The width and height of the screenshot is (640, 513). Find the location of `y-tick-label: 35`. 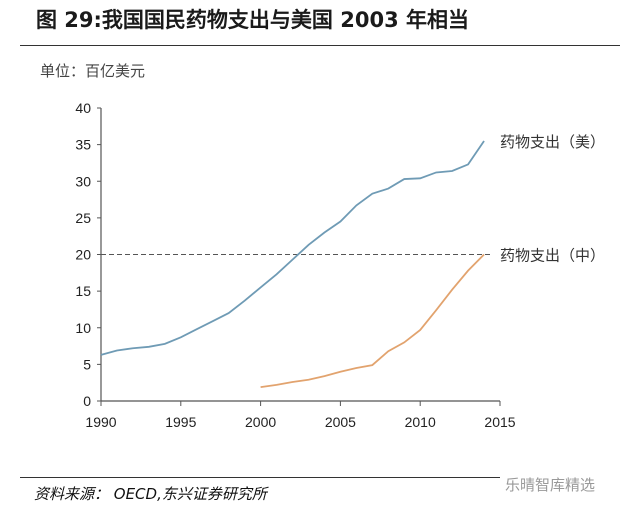

y-tick-label: 35 is located at coordinates (83, 145).